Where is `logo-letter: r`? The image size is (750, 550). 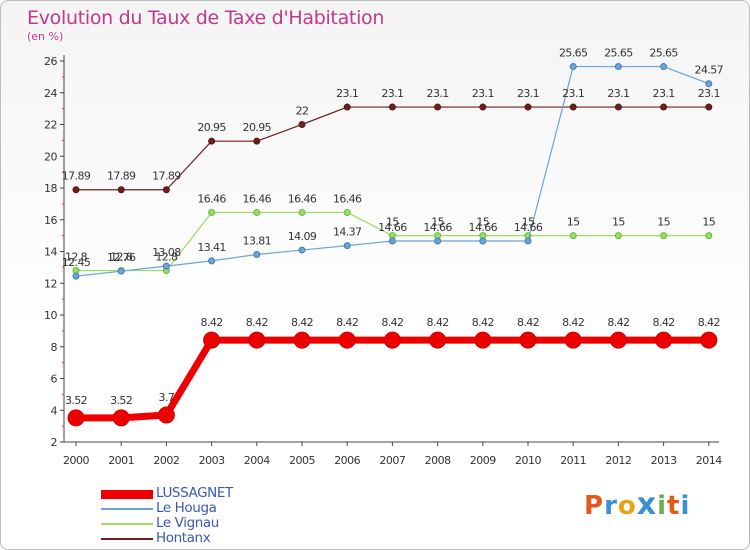
logo-letter: r is located at coordinates (611, 506).